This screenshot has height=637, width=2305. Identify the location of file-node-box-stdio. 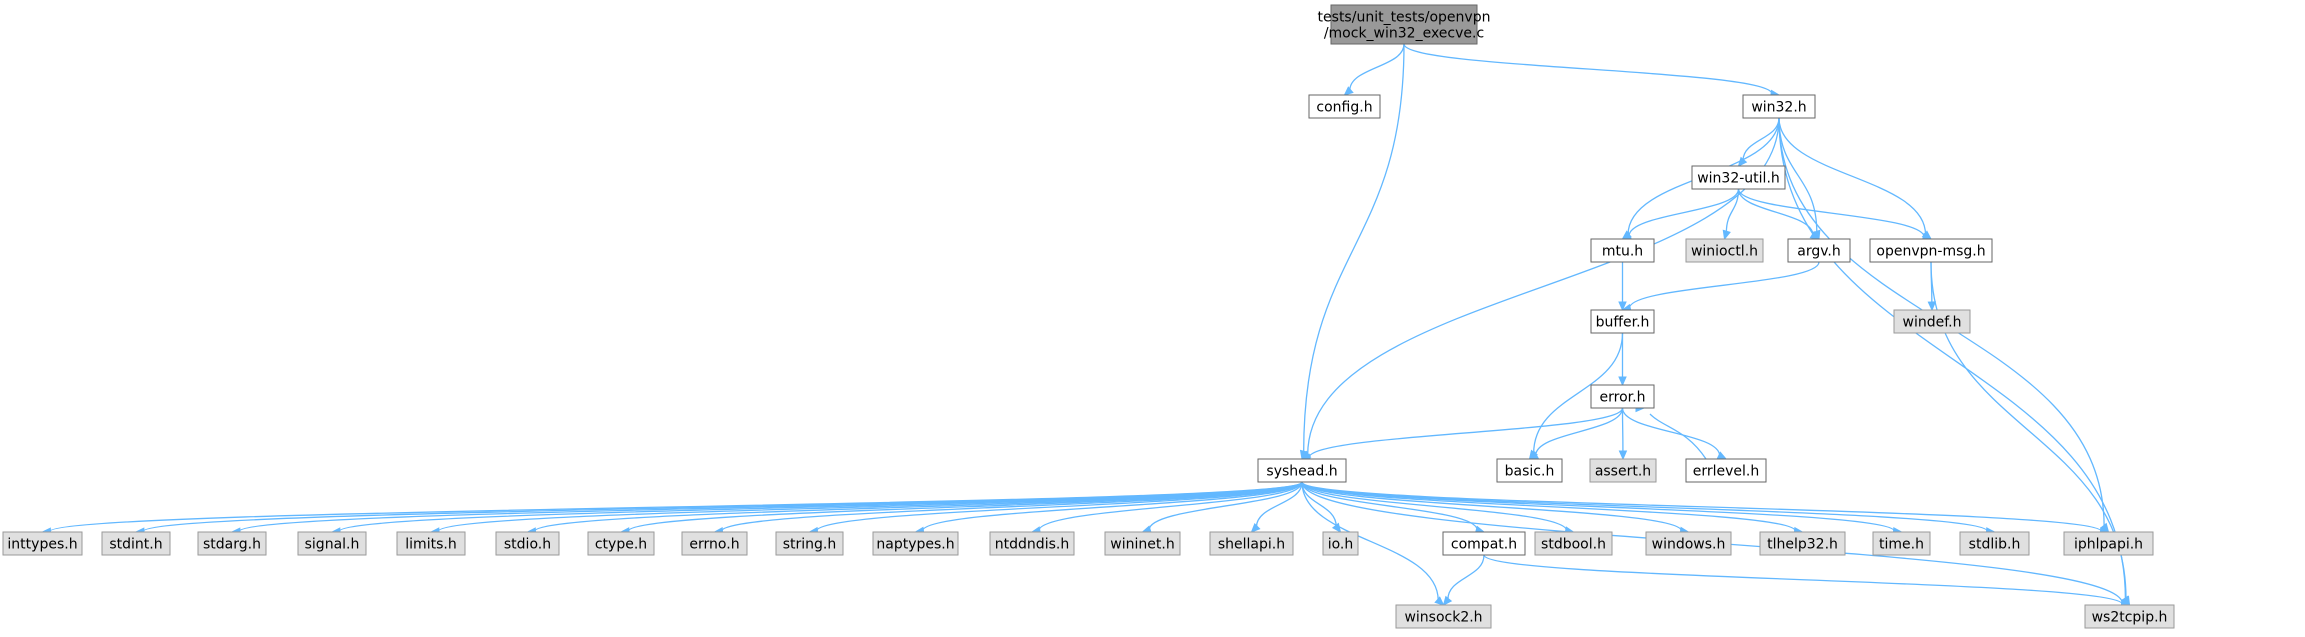
(527, 543).